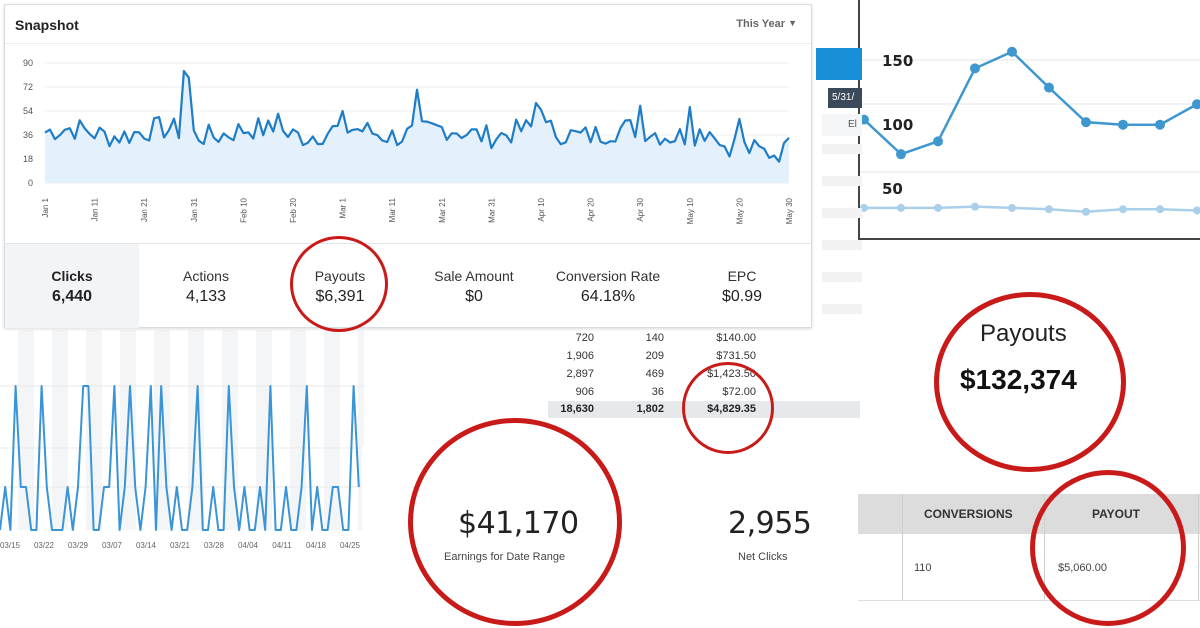 Image resolution: width=1200 pixels, height=628 pixels. What do you see at coordinates (146, 545) in the screenshot?
I see `x-tick-label: 03/14` at bounding box center [146, 545].